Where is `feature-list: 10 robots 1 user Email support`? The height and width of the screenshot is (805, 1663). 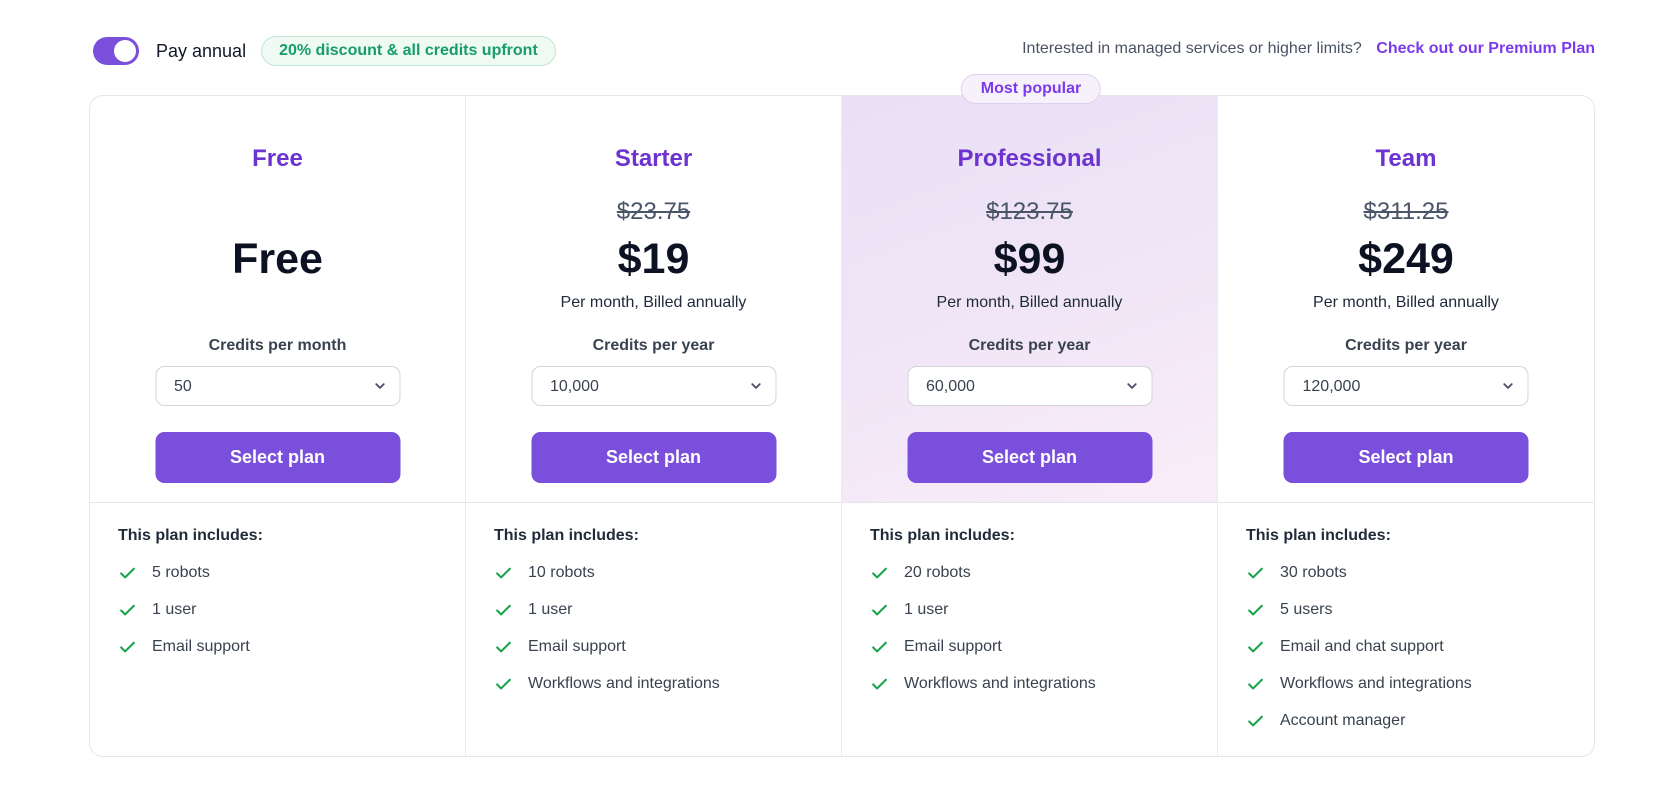 feature-list: 10 robots 1 user Email support is located at coordinates (658, 628).